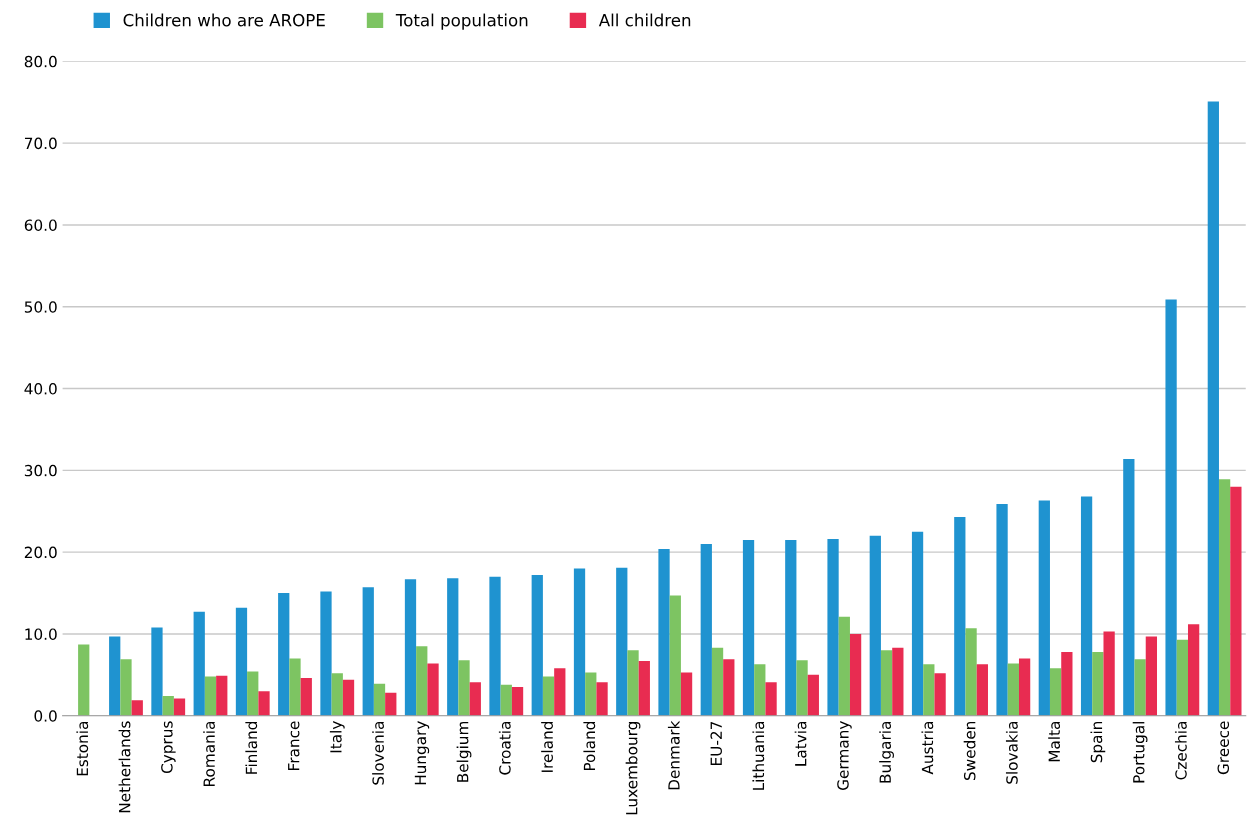 This screenshot has width=1252, height=818. What do you see at coordinates (589, 746) in the screenshot?
I see `x-tick-label: Poland` at bounding box center [589, 746].